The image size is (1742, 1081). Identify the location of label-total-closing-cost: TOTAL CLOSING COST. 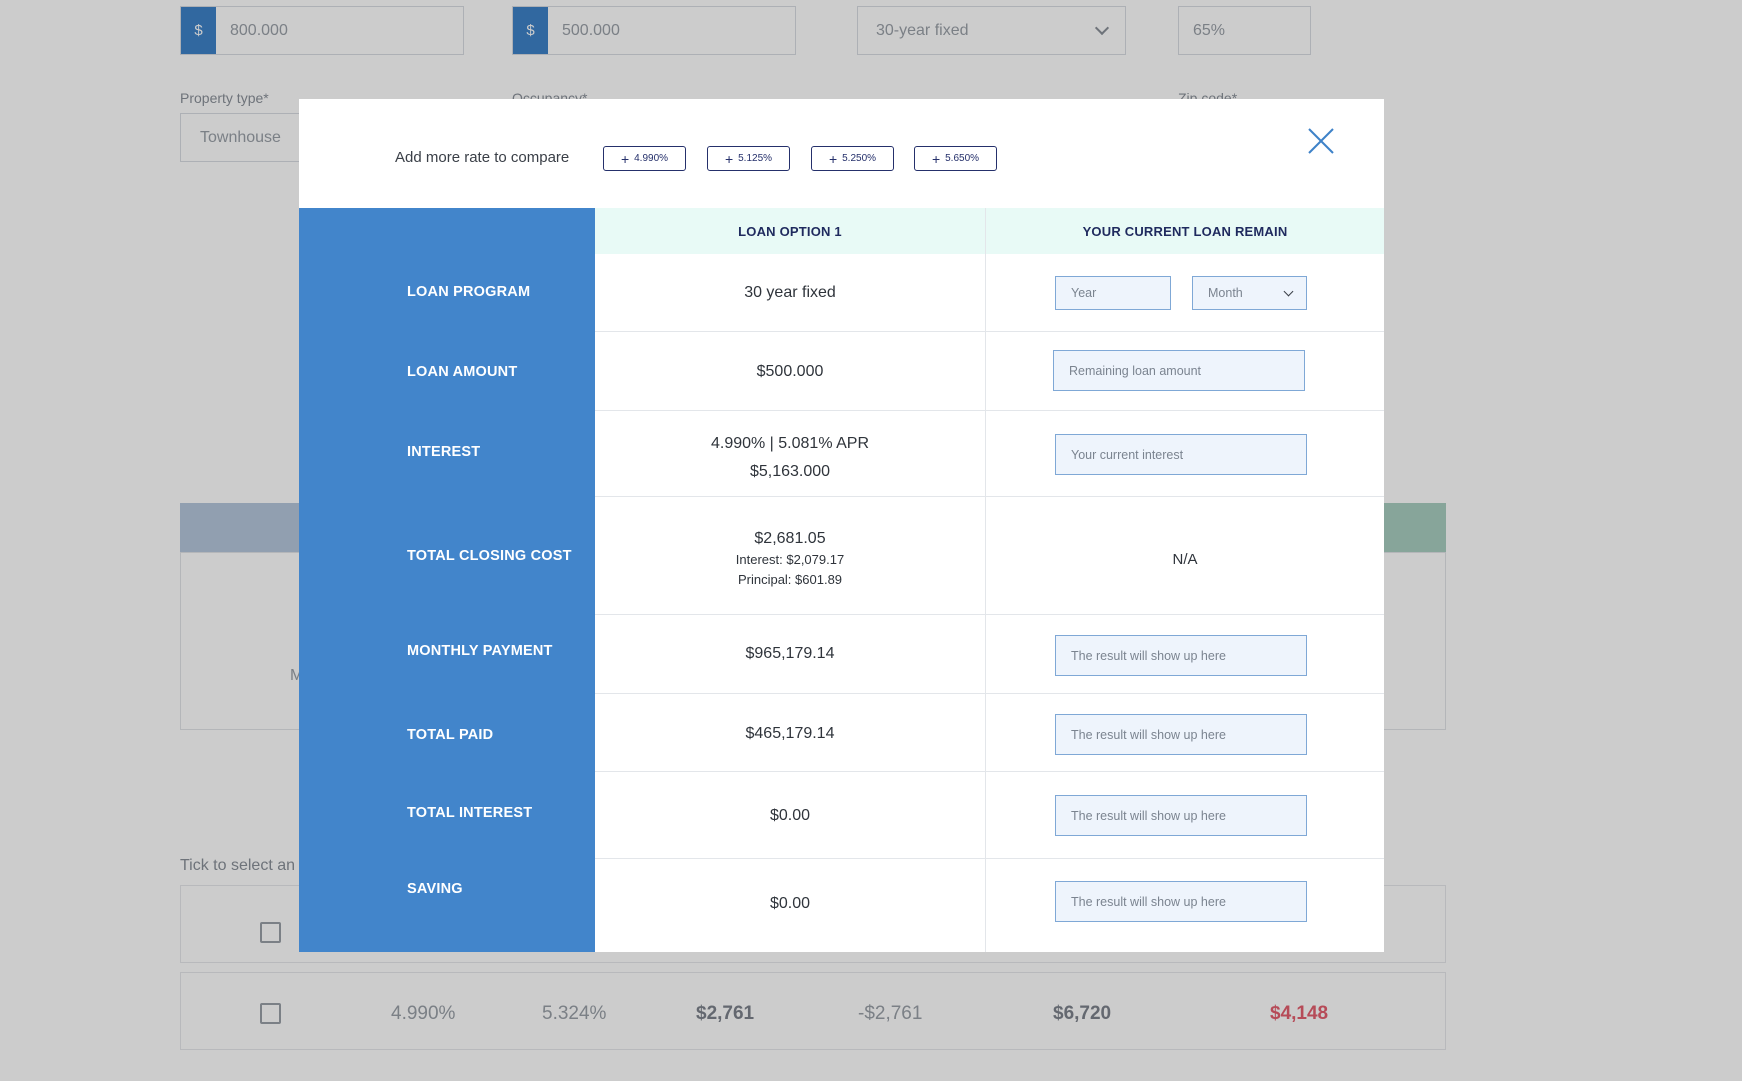
(489, 556).